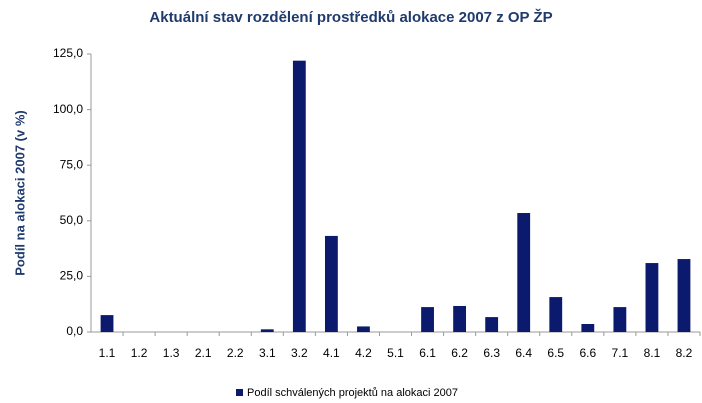 The height and width of the screenshot is (403, 702). Describe the element at coordinates (19, 192) in the screenshot. I see `y-axis-label: Podíl na alokaci 2007 (v %)` at that location.